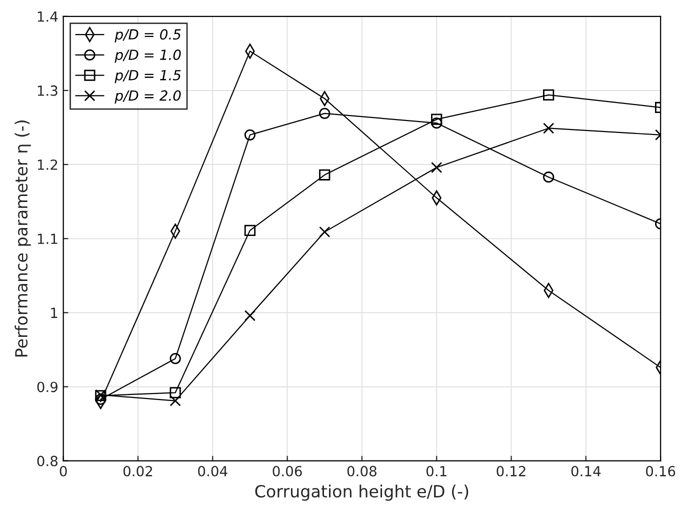  What do you see at coordinates (54, 313) in the screenshot?
I see `y-tick-label: 1` at bounding box center [54, 313].